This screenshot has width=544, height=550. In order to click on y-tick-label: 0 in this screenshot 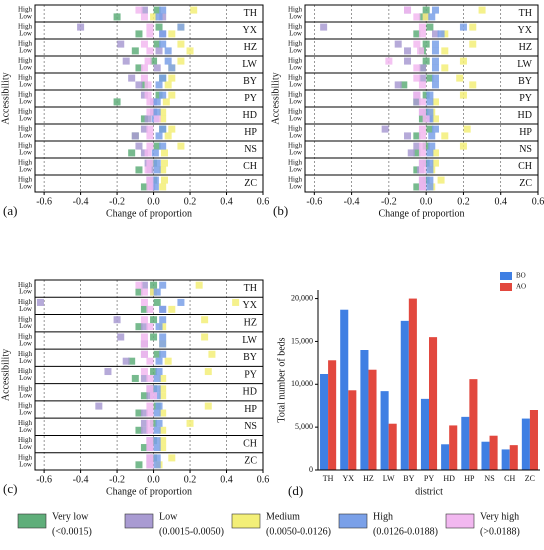, I will do `click(311, 469)`.